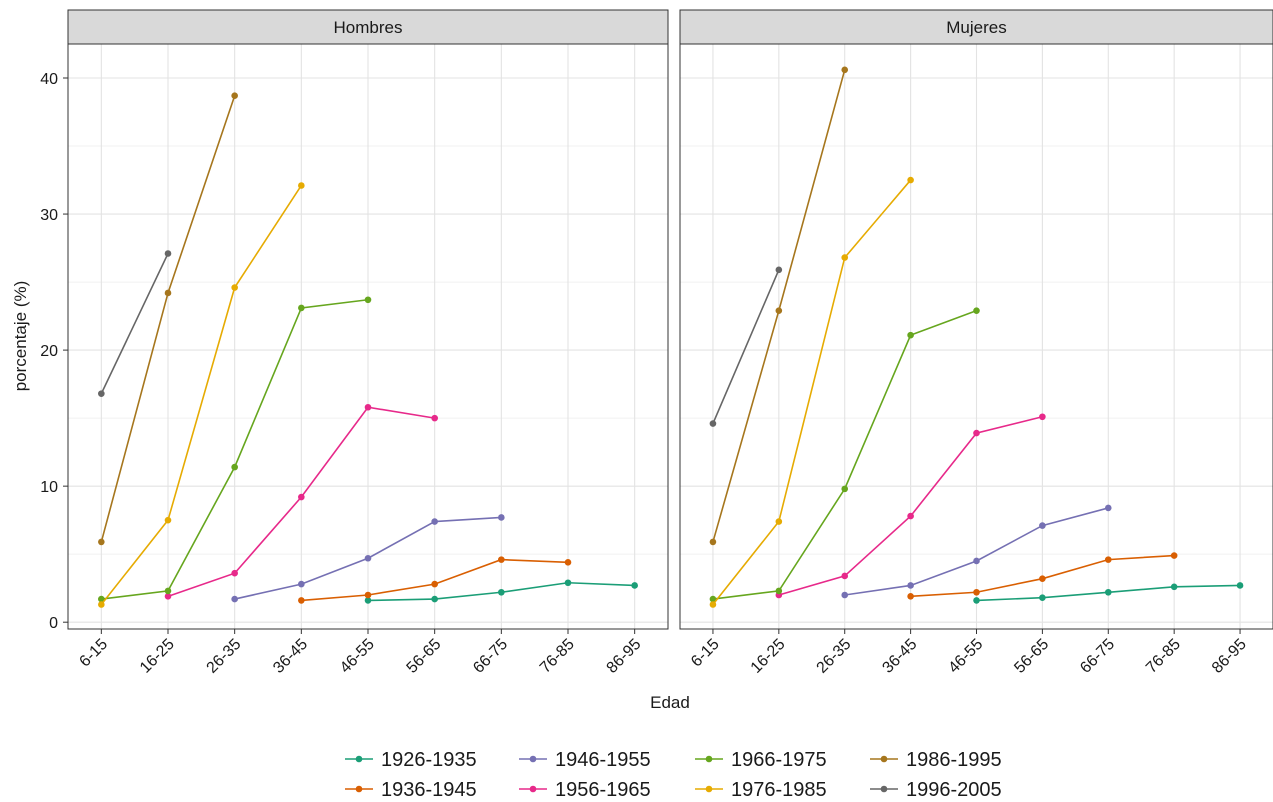 The image size is (1273, 802). Describe the element at coordinates (936, 790) in the screenshot. I see `legend-item-1996-2005: 1996-2005` at that location.